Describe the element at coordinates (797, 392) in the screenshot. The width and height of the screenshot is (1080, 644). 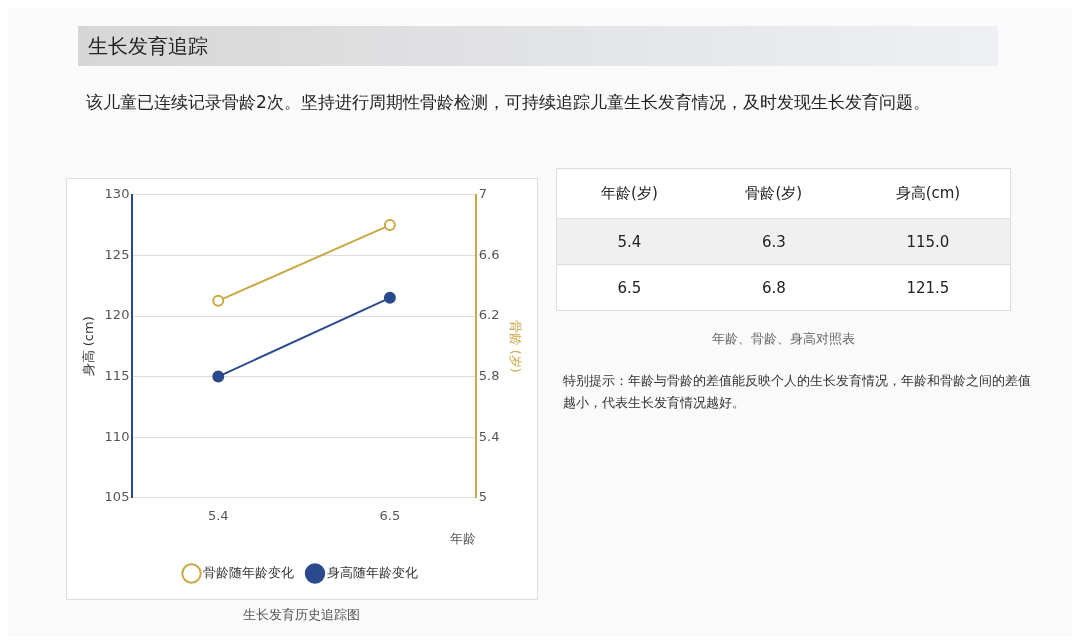
I see `text: 特别提示：年龄与骨龄的差值能反映个人的生长发育情况，年龄和骨龄之间的差值越小，代表生长发育情况越好。` at that location.